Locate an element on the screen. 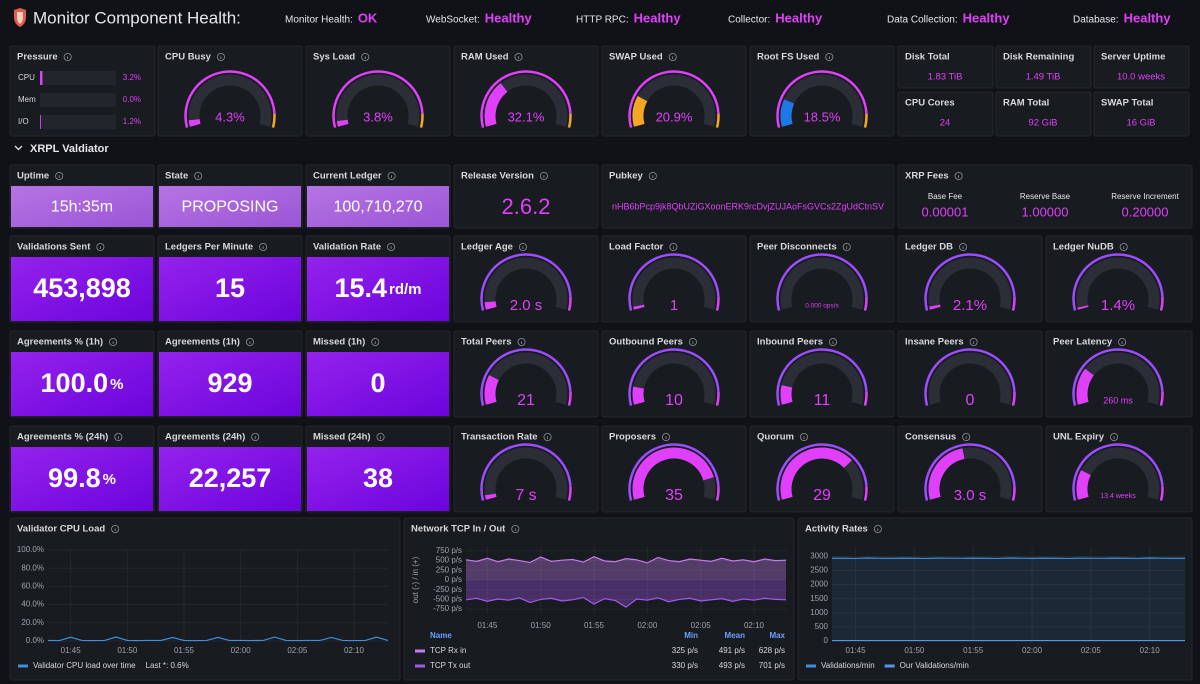  gauge-value: 7 s is located at coordinates (525, 495).